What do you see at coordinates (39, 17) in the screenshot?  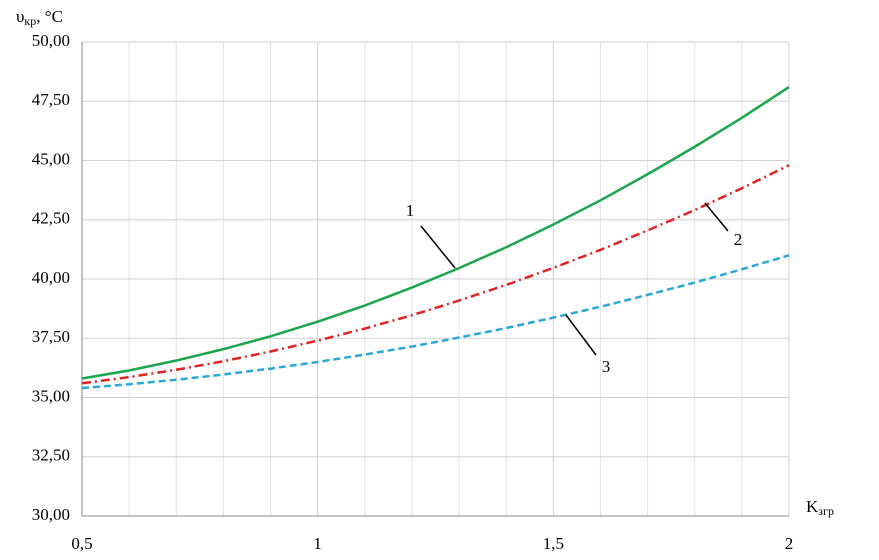 I see `y-axis-label: υкр, °C` at bounding box center [39, 17].